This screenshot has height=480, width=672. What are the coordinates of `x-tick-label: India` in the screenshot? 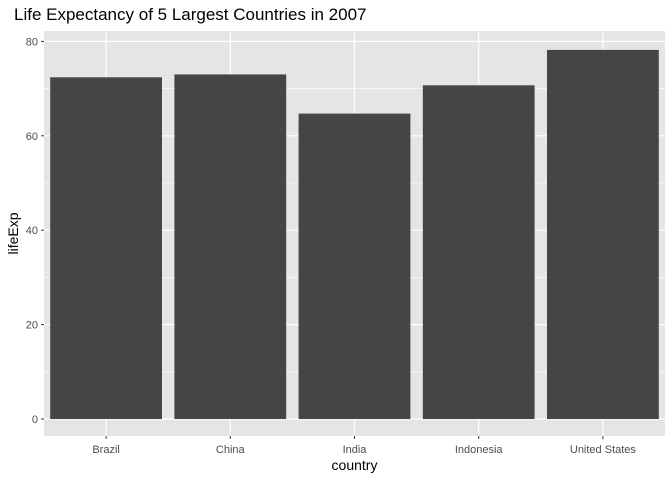 It's located at (355, 450).